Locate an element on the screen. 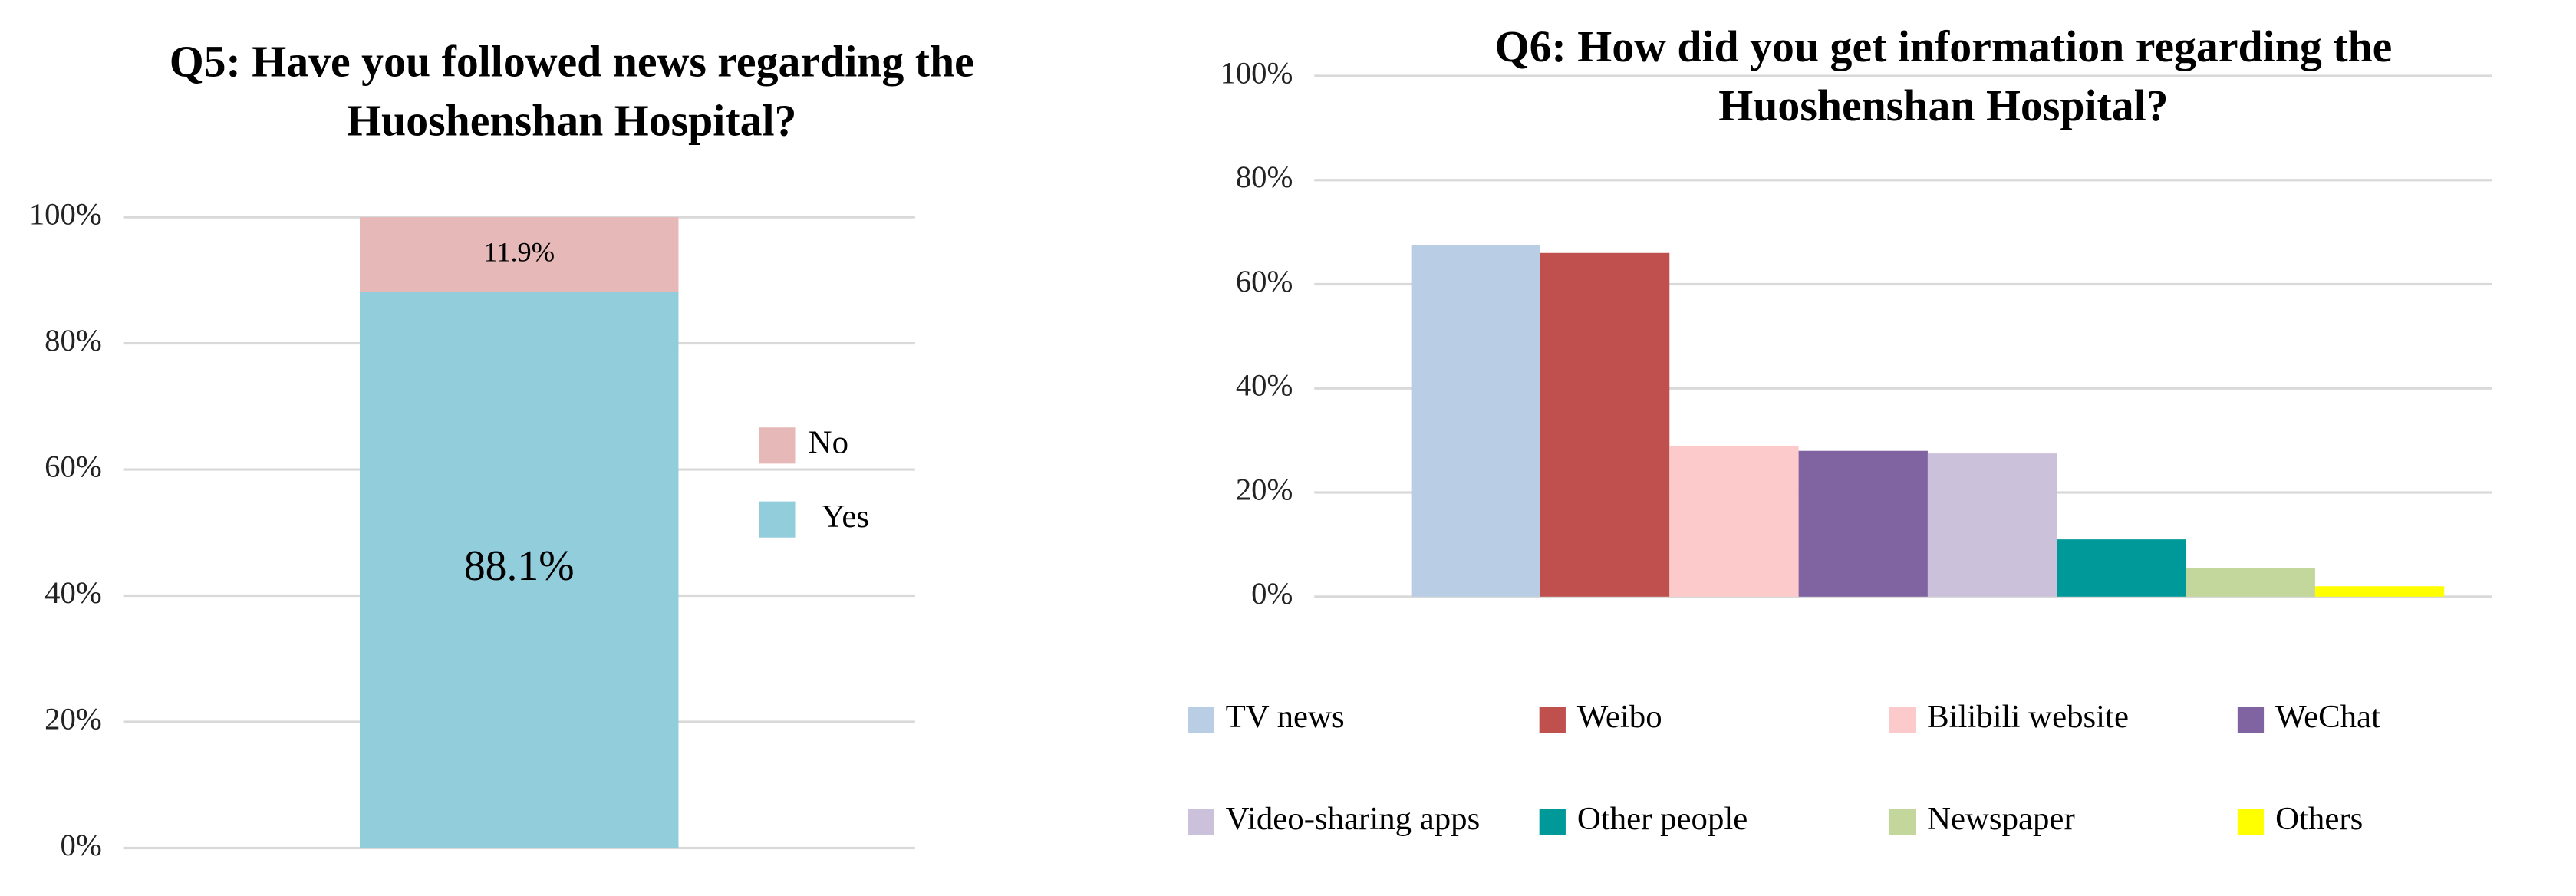 The image size is (2576, 896). legend-label: TV news is located at coordinates (1285, 717).